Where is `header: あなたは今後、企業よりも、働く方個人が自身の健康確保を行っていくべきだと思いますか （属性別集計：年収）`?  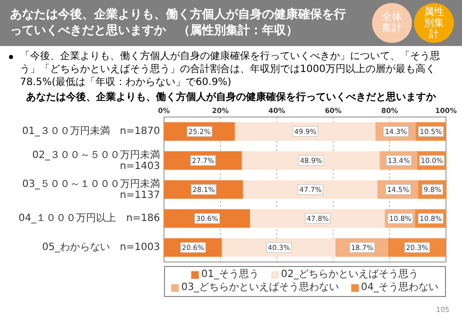
header: あなたは今後、企業よりも、働く方個人が自身の健康確保を行っていくべきだと思いますか （属性別集計：年収） is located at coordinates (178, 22).